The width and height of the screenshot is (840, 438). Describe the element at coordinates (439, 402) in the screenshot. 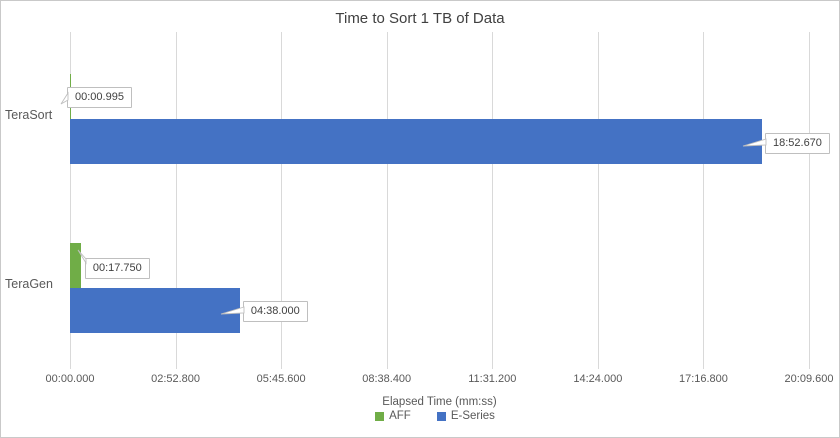

I see `x-axis-title: Elapsed Time (mm:ss)` at that location.